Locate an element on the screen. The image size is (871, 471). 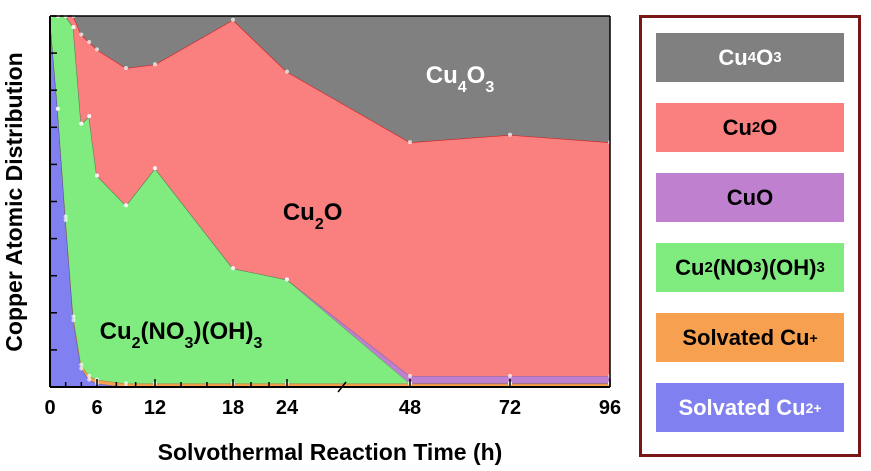
area-label: Cu2(NO3)(OH)3 is located at coordinates (181, 335).